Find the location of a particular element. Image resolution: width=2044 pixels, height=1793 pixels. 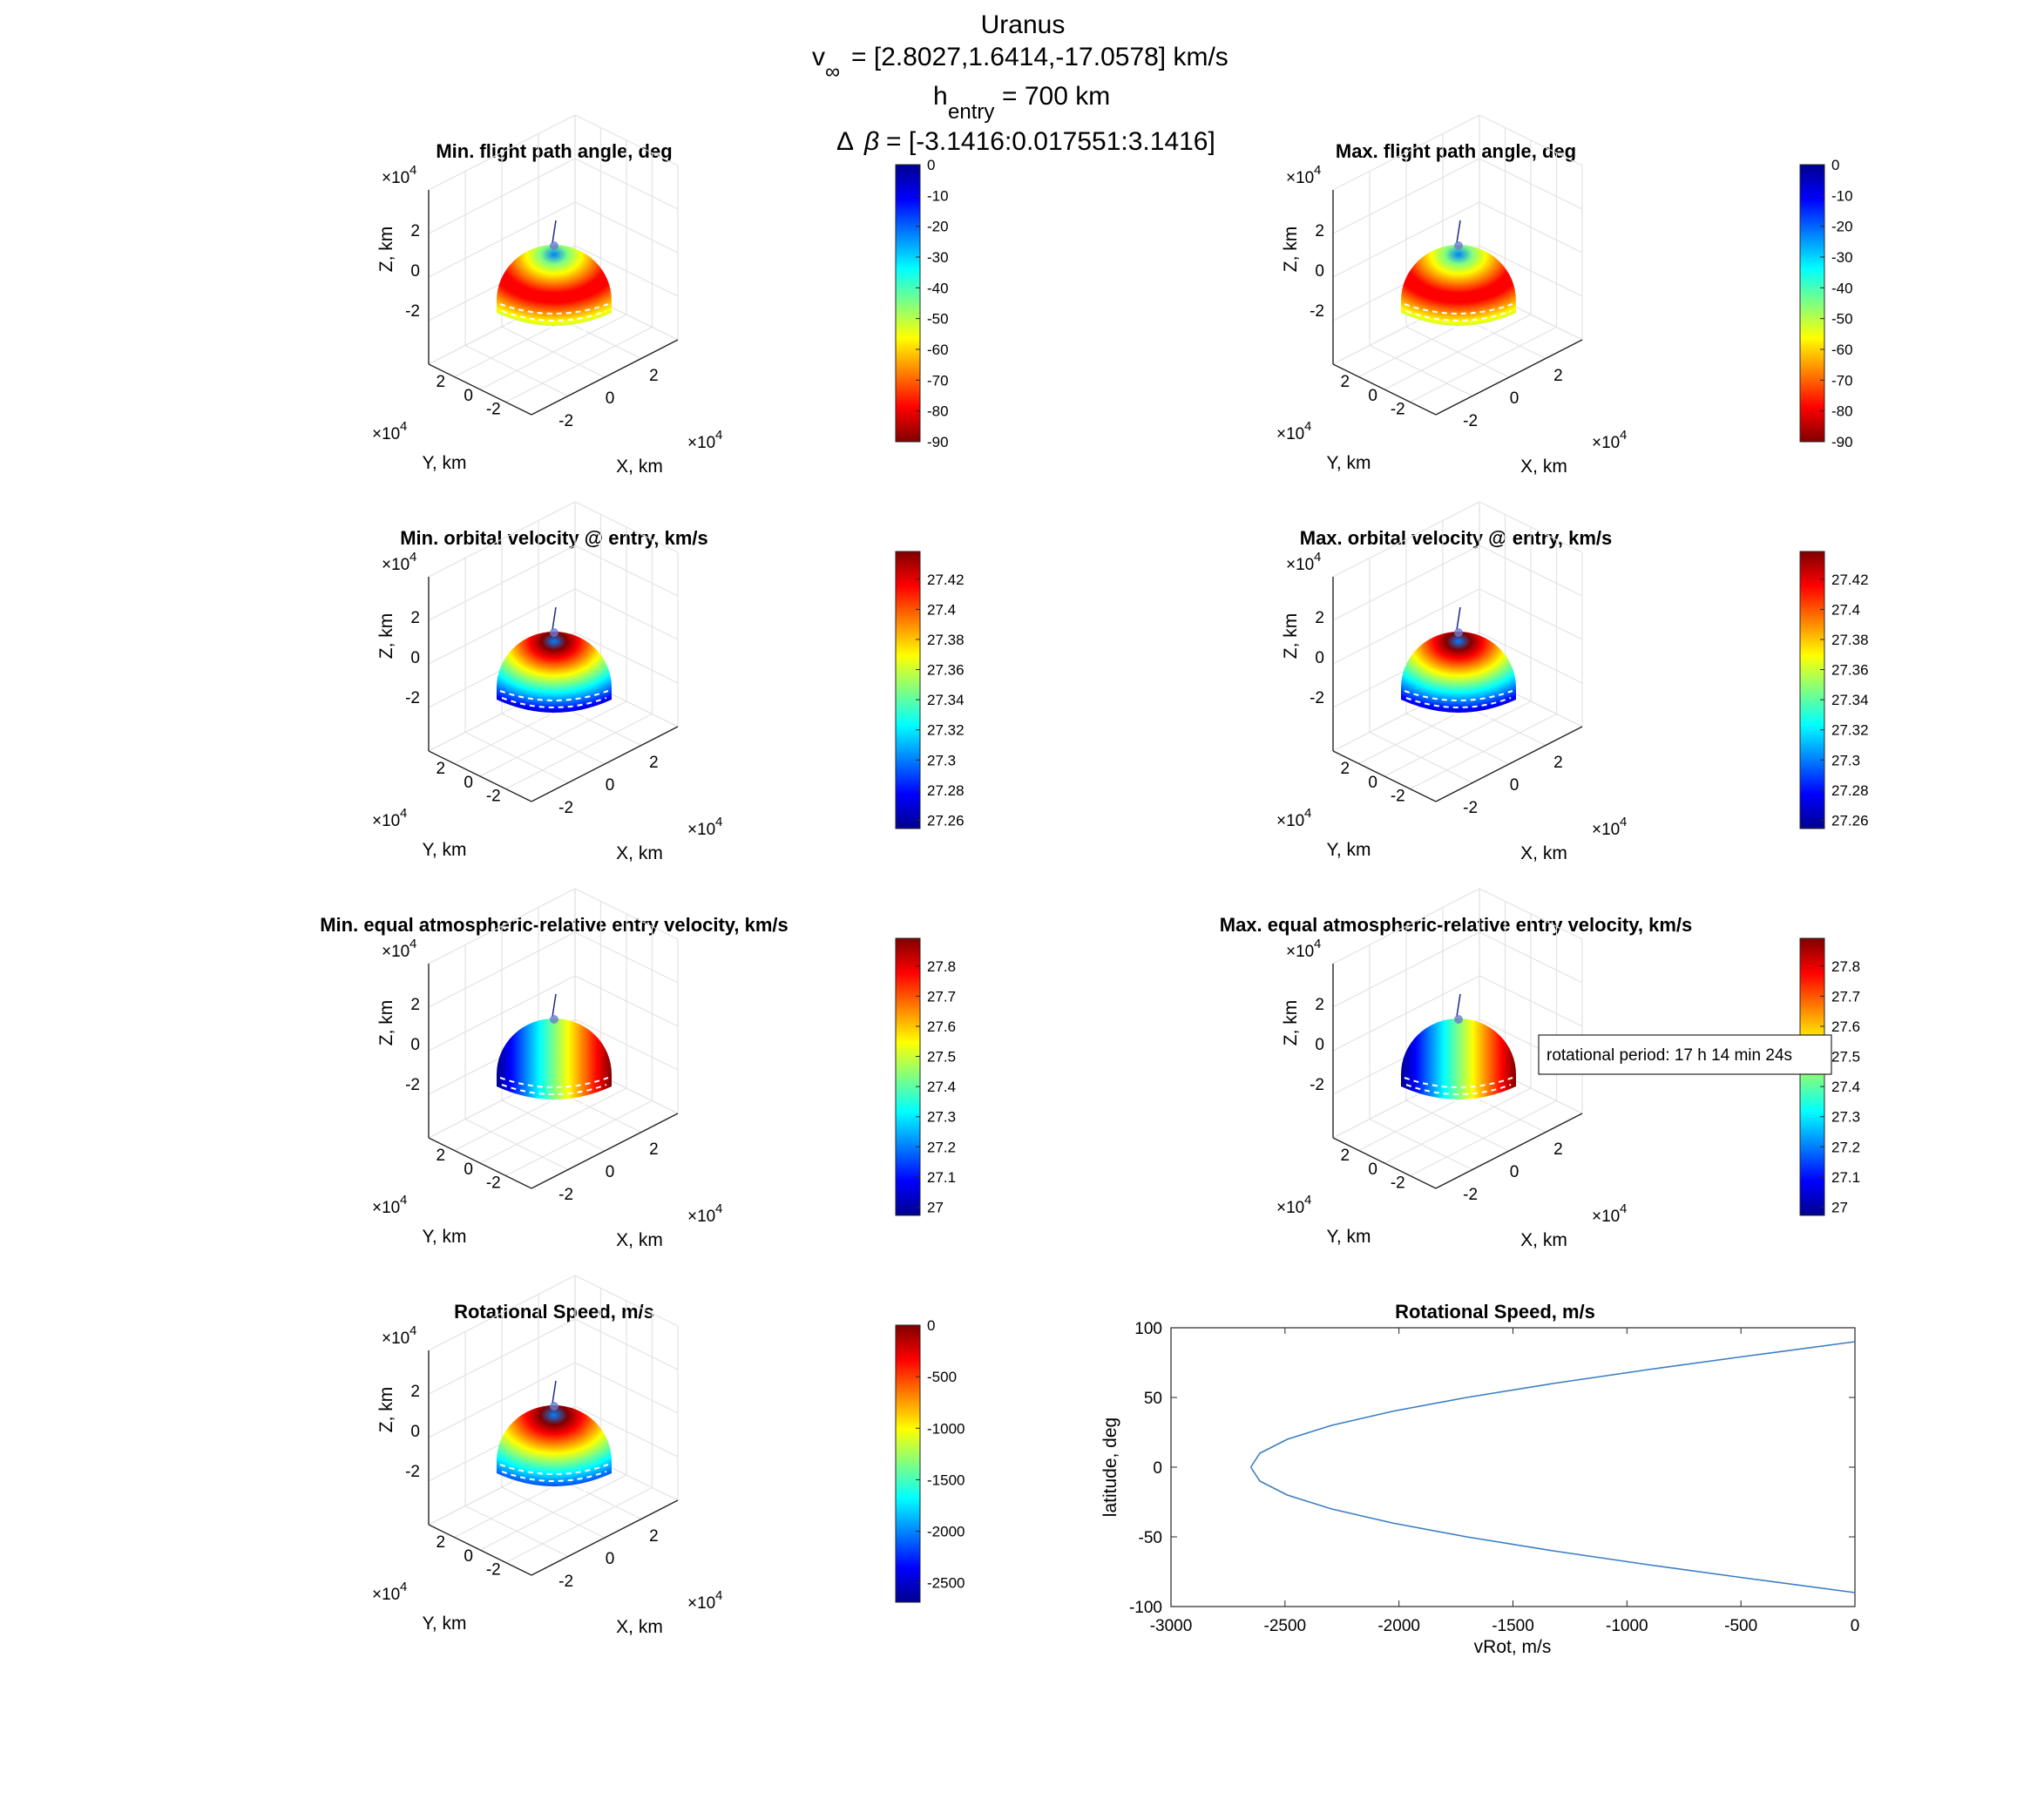

axes-box is located at coordinates (1457, 1038).